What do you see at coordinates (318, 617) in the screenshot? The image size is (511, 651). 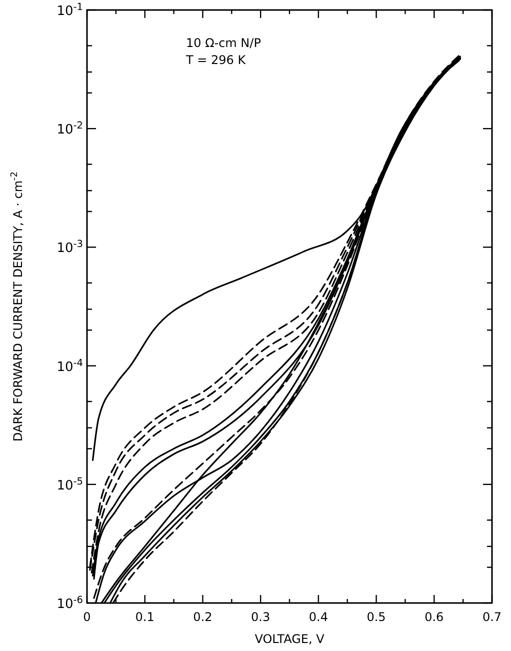 I see `x-tick-label: 0.4` at bounding box center [318, 617].